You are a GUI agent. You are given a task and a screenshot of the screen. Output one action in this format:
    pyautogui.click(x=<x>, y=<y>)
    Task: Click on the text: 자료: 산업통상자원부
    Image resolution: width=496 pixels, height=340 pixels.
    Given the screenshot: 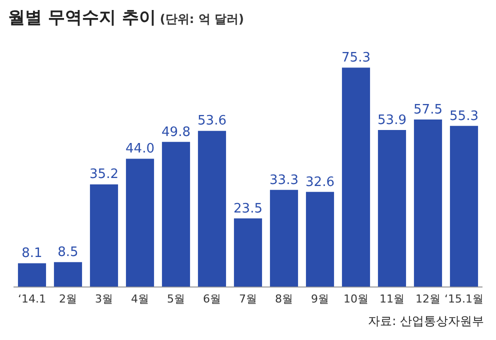 What is the action you would take?
    pyautogui.click(x=426, y=321)
    